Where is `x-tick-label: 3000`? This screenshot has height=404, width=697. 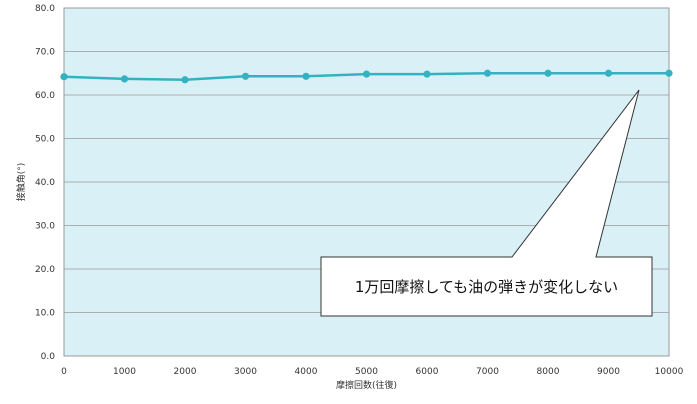
x-tick-label: 3000 is located at coordinates (245, 372).